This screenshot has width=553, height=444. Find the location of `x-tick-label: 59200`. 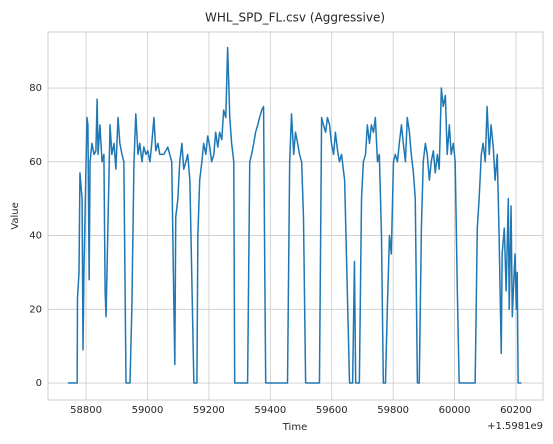

x-tick-label: 59200 is located at coordinates (209, 410).